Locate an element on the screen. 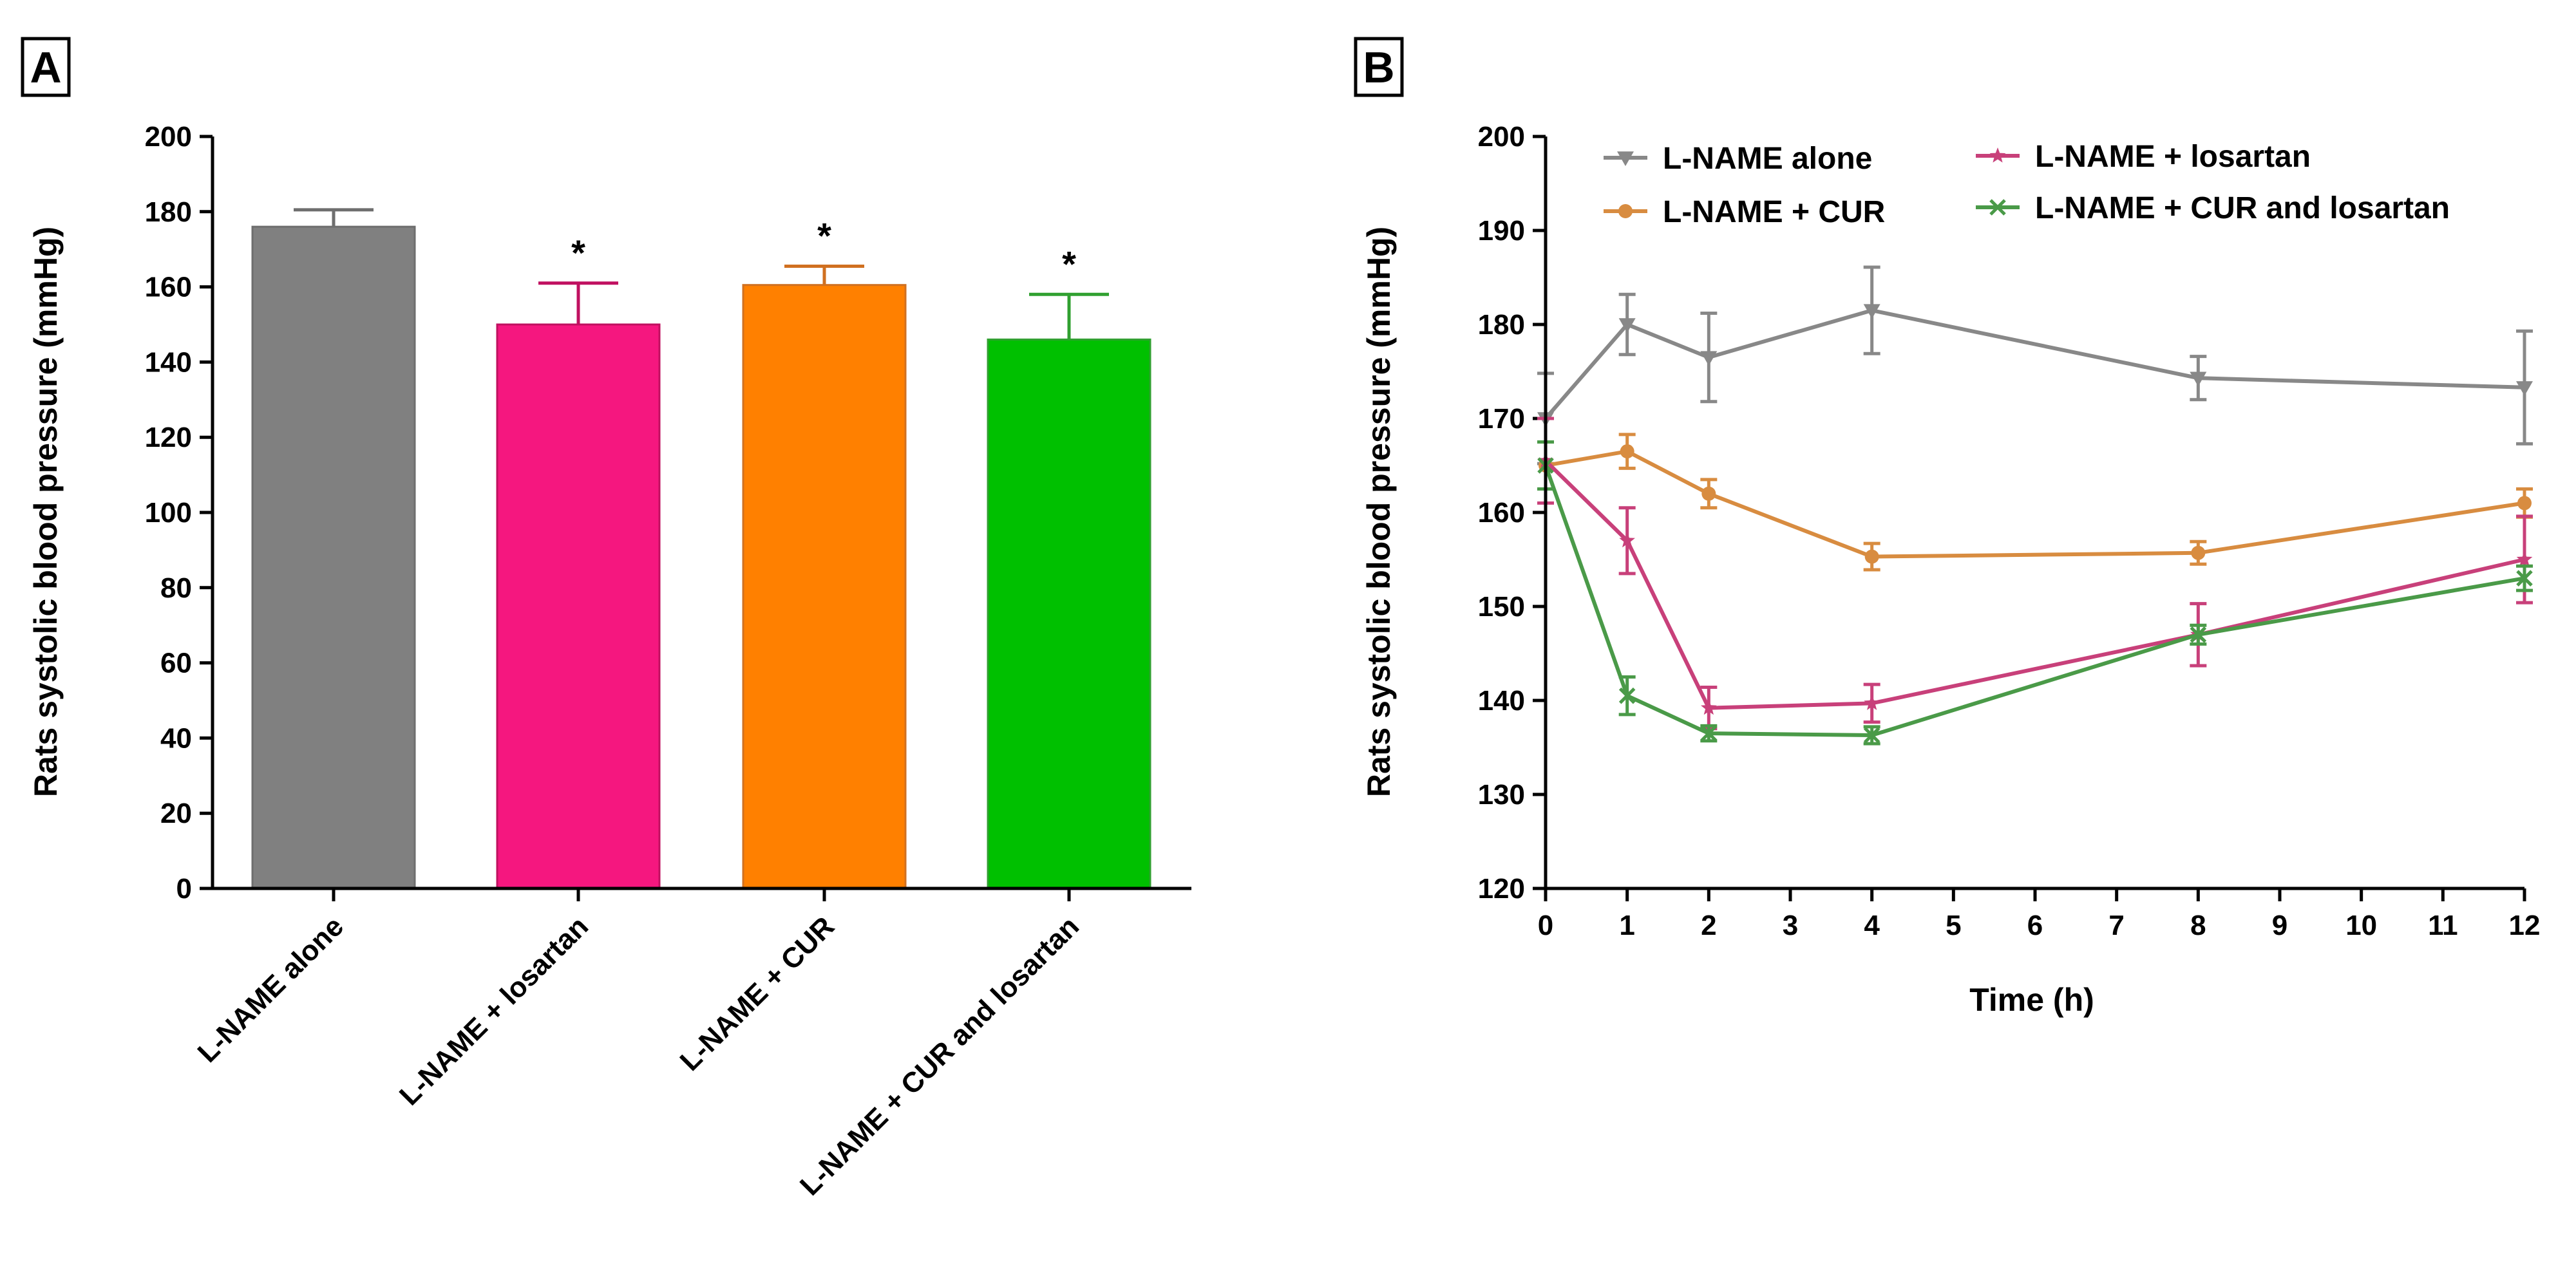 This screenshot has height=1267, width=2576. panel-a-label-box is located at coordinates (46, 67).